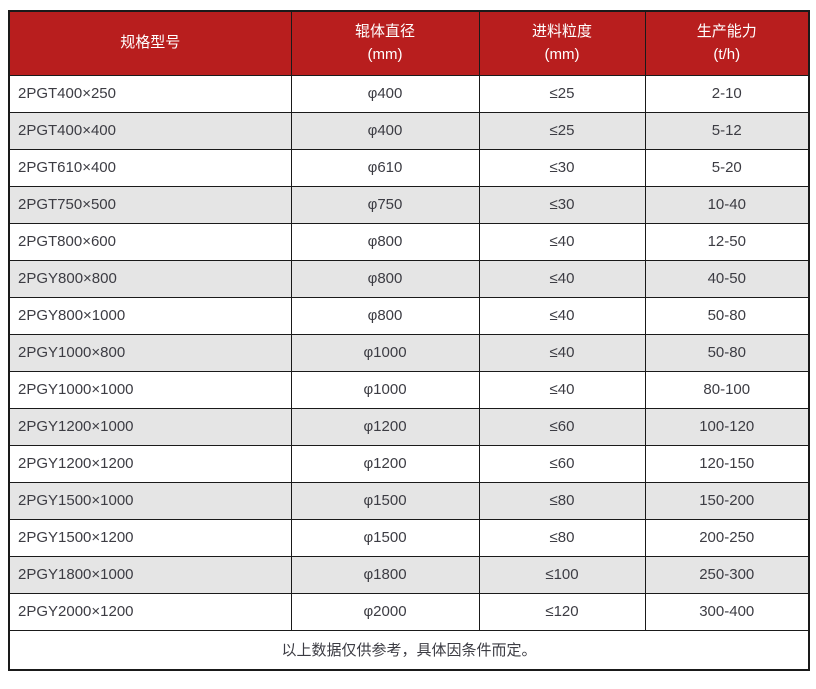 The height and width of the screenshot is (689, 816). I want to click on table-row: 2PGY1000×1000 φ1000 ≤40 80-100, so click(409, 389).